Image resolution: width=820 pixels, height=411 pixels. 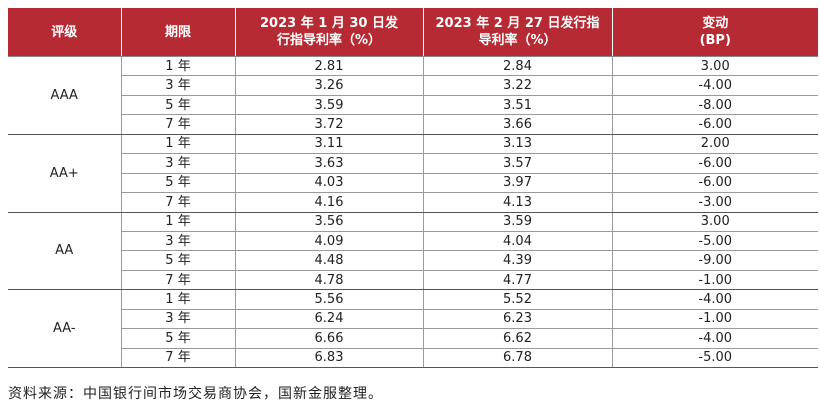 I want to click on feb-rate-cell: 2.84, so click(x=518, y=66).